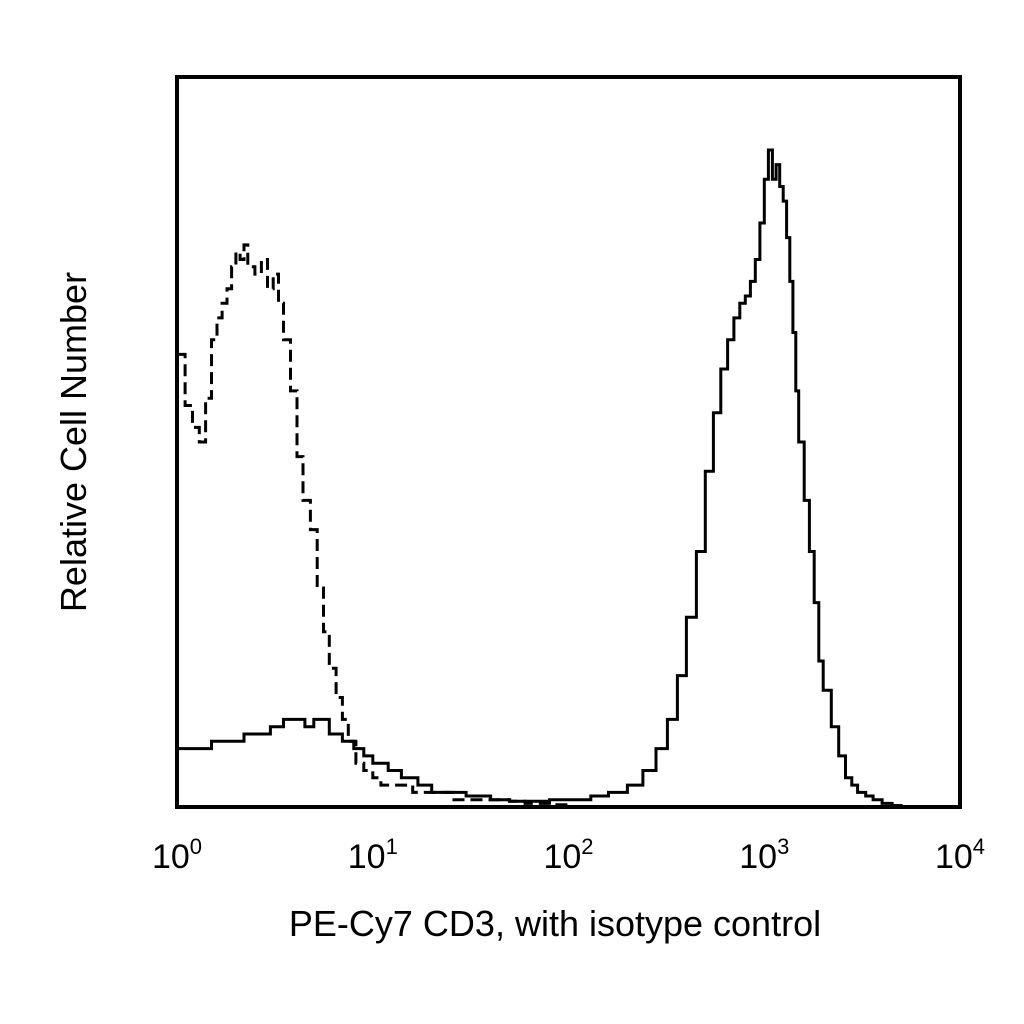  I want to click on x-tick-label: 10¹, so click(373, 855).